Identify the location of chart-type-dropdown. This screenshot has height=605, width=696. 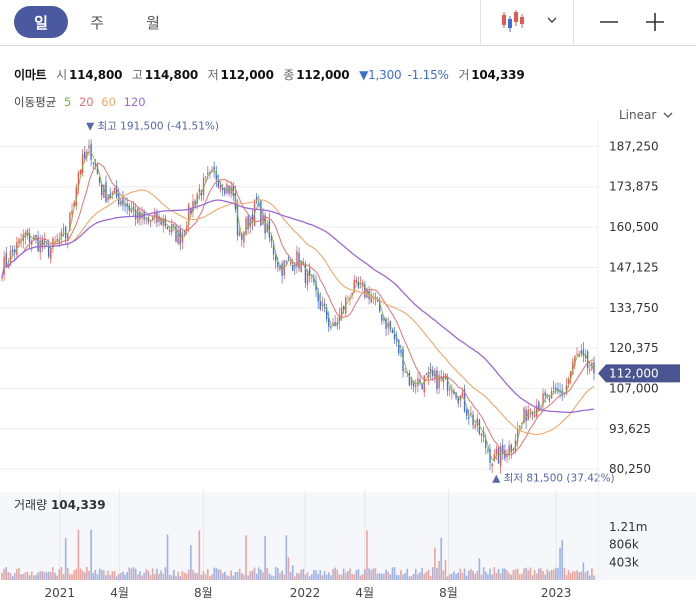
(552, 20).